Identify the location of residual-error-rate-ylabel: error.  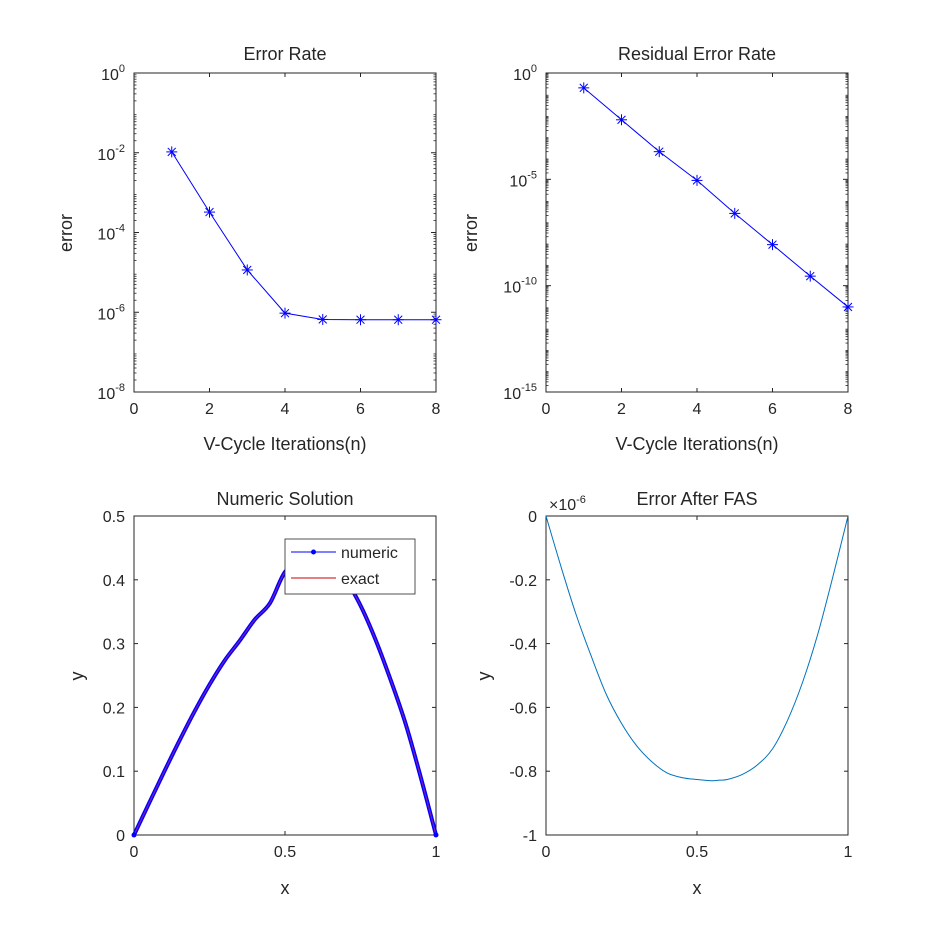
(471, 233).